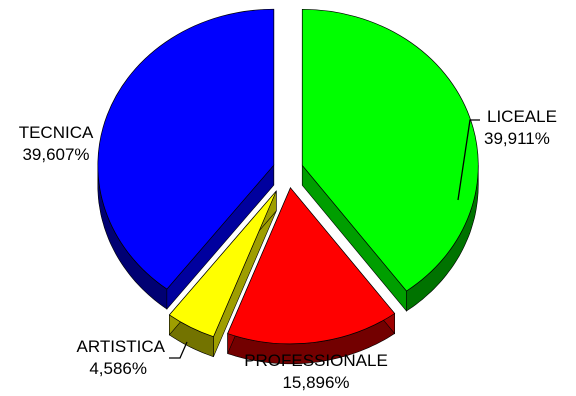 The height and width of the screenshot is (396, 576). Describe the element at coordinates (315, 382) in the screenshot. I see `slice-value-professionale: 15,896%` at that location.